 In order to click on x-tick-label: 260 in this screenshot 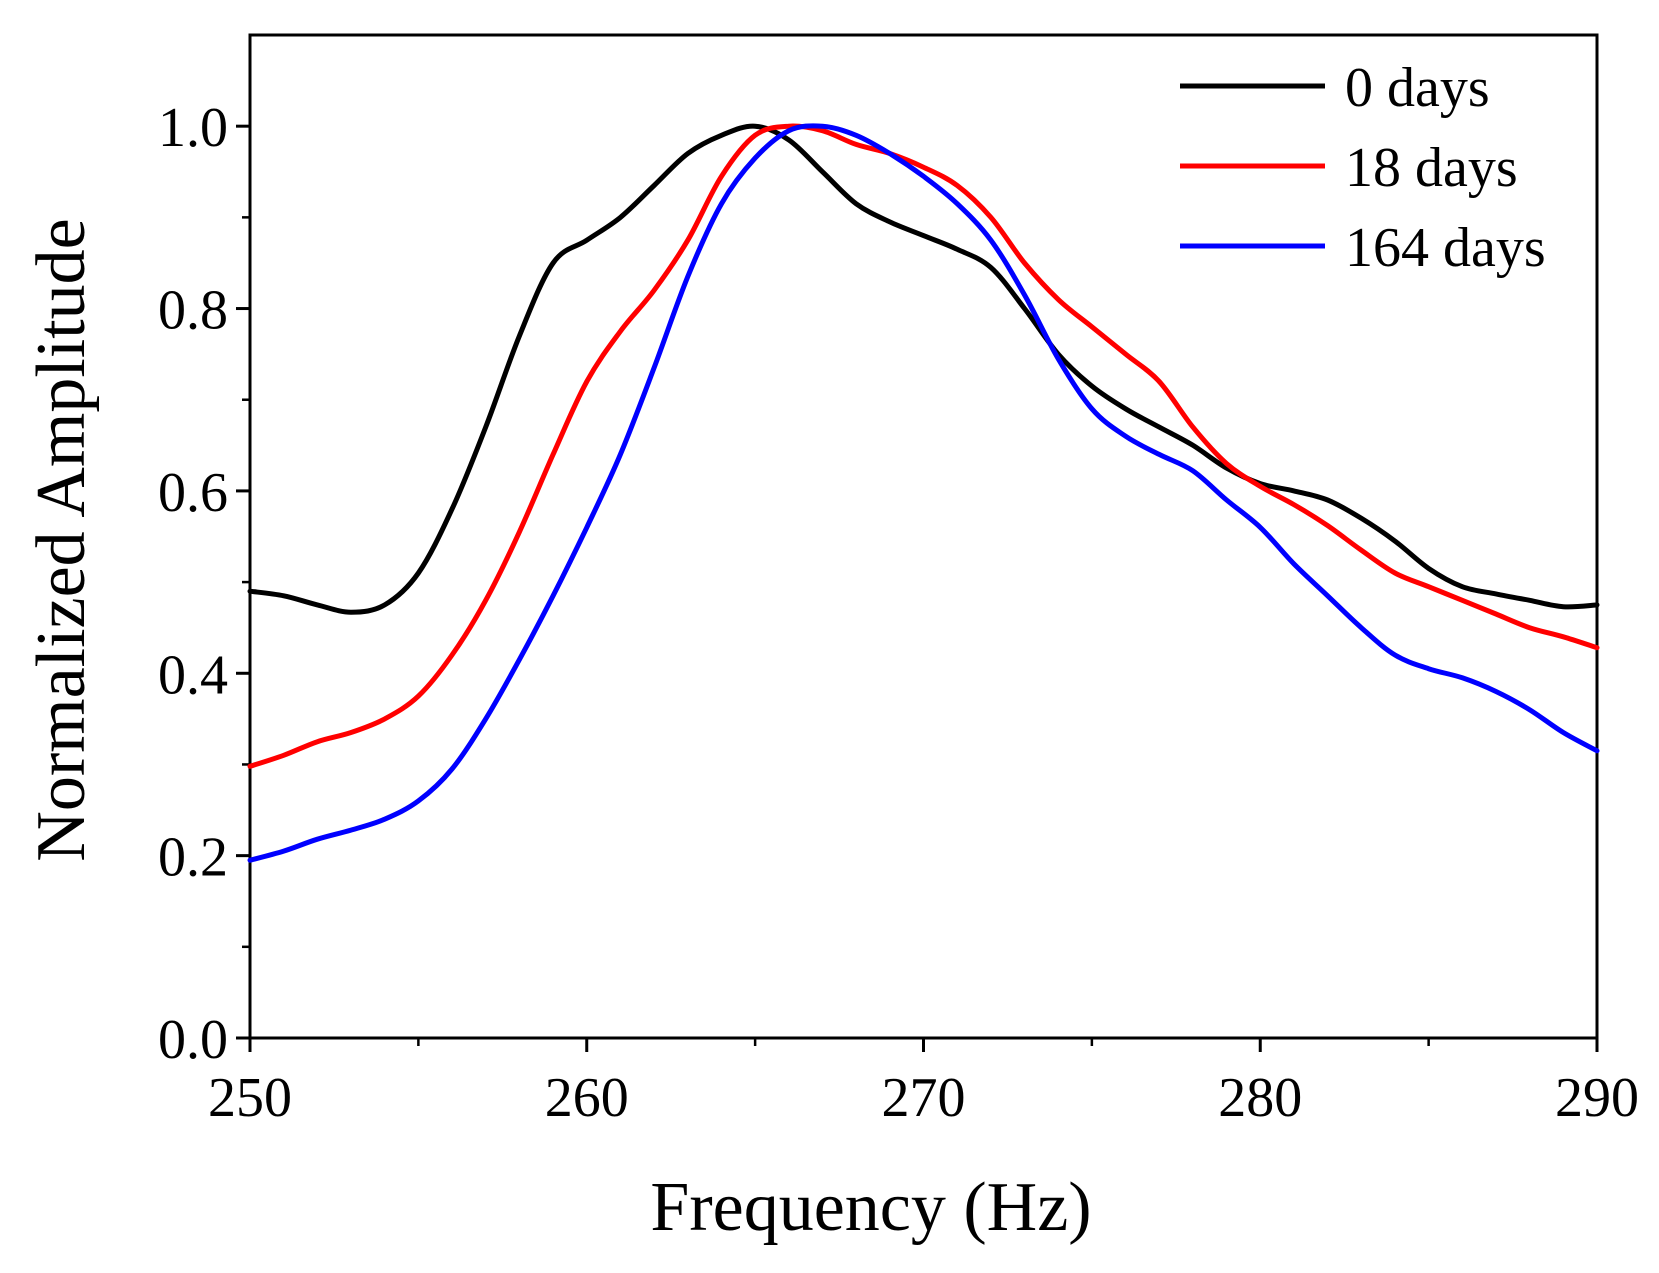, I will do `click(587, 1098)`.